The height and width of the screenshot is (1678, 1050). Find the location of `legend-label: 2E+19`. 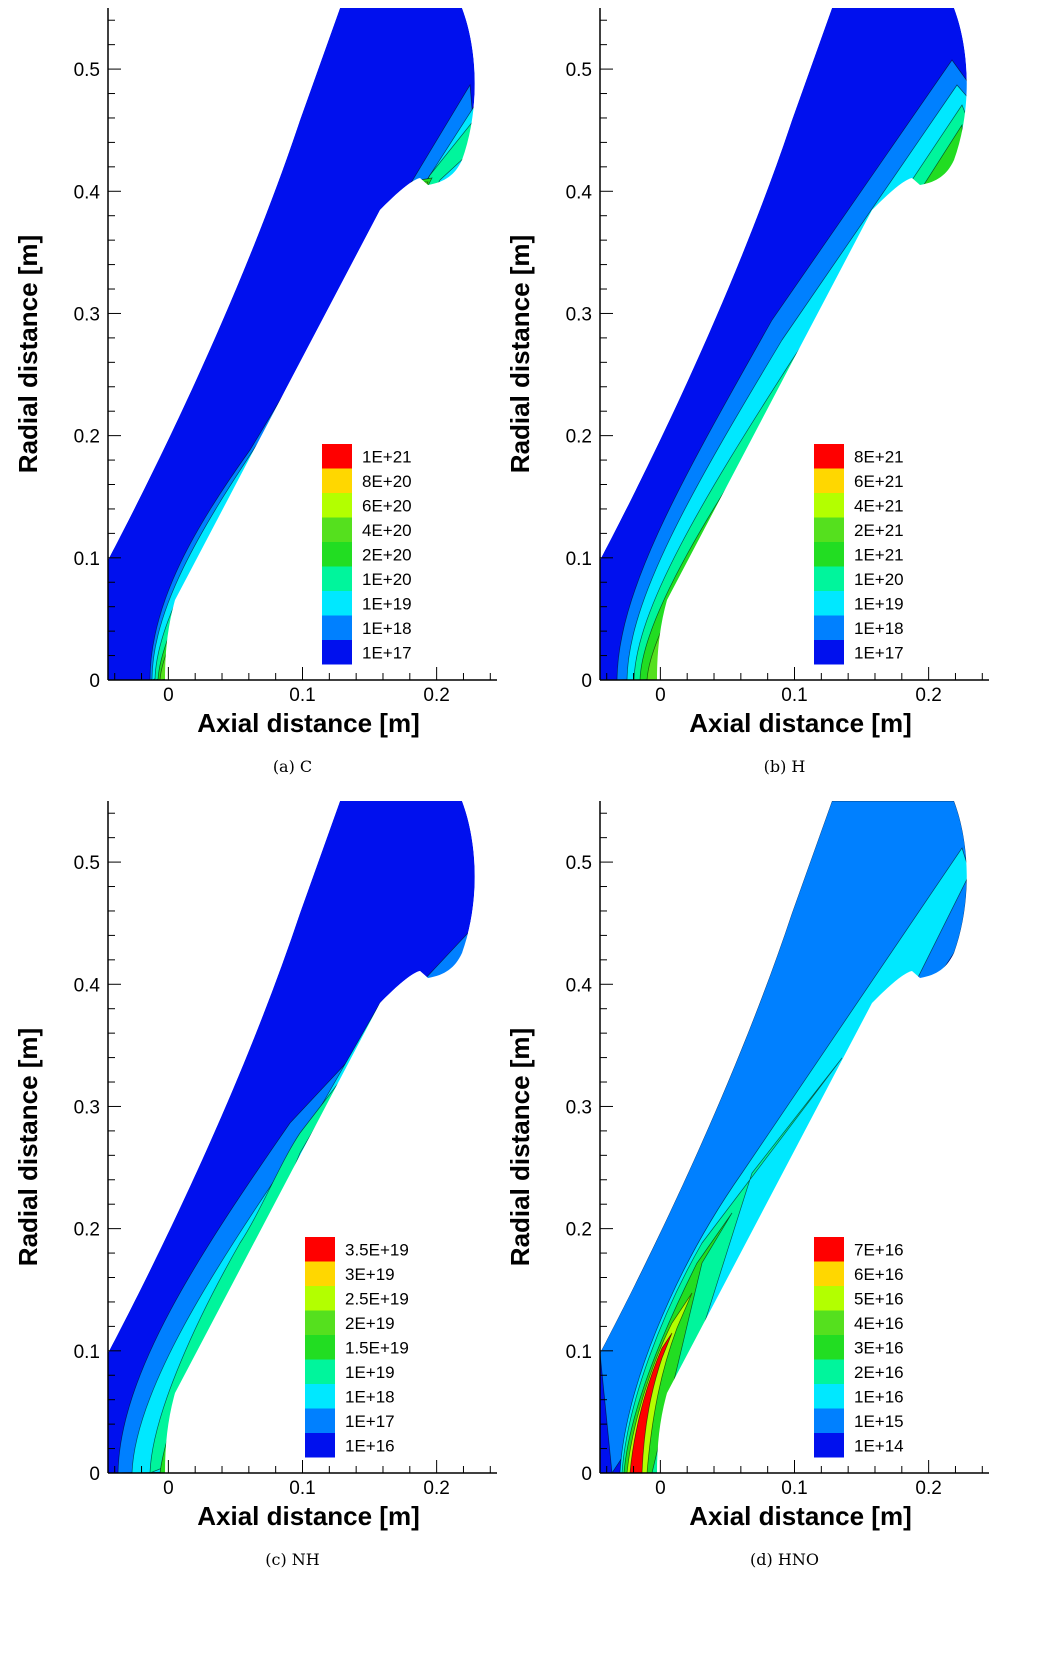

legend-label: 2E+19 is located at coordinates (370, 1323).